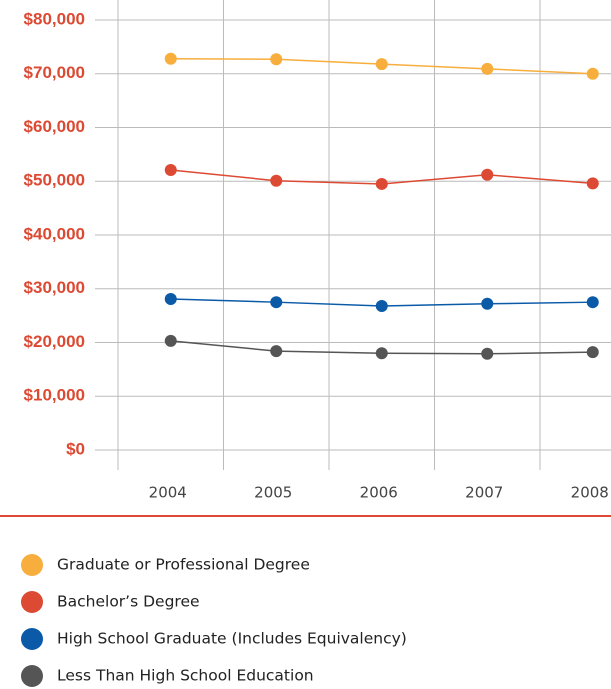 This screenshot has width=611, height=689. I want to click on y-tick-label: $60,000, so click(54, 126).